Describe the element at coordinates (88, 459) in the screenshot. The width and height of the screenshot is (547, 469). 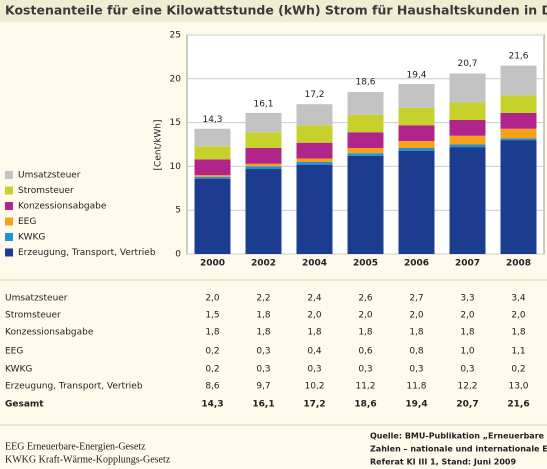
I see `footnote: KWKG Kraft-Wärme-Kopplungs-Gesetz` at that location.